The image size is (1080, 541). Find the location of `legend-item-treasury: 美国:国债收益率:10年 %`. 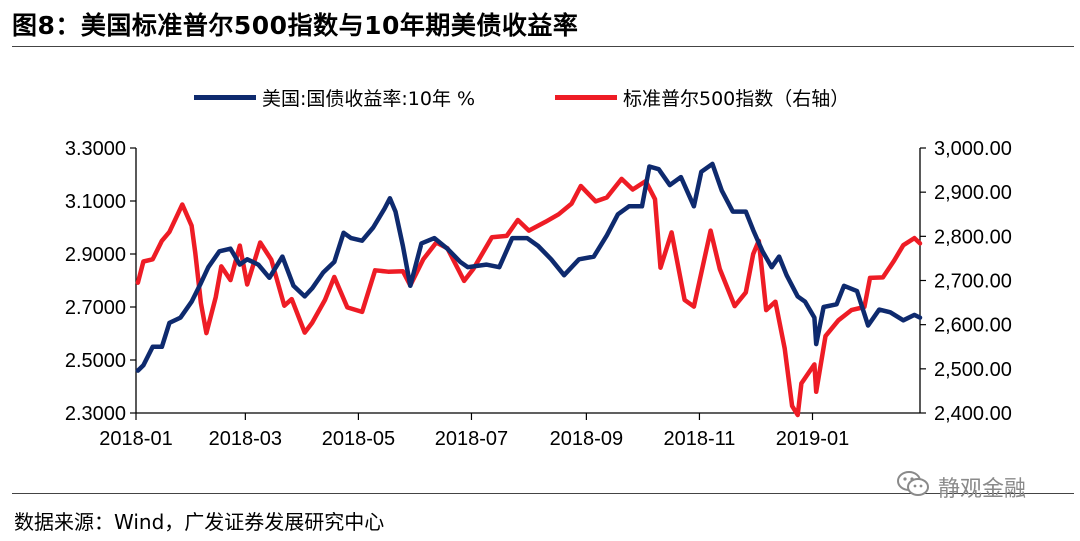

legend-item-treasury: 美国:国债收益率:10年 % is located at coordinates (334, 97).